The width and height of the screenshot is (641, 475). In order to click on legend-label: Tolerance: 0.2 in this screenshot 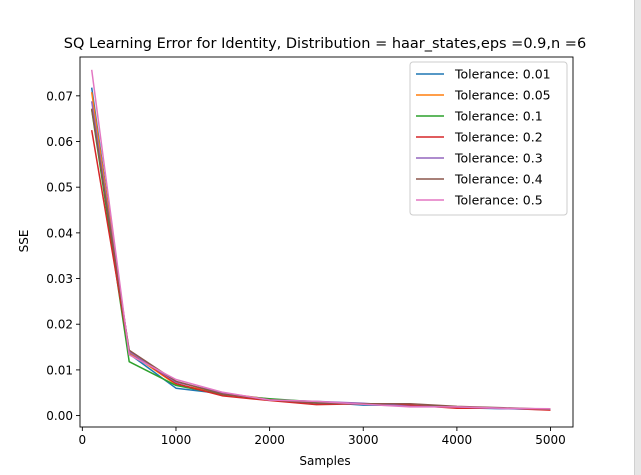, I will do `click(498, 137)`.